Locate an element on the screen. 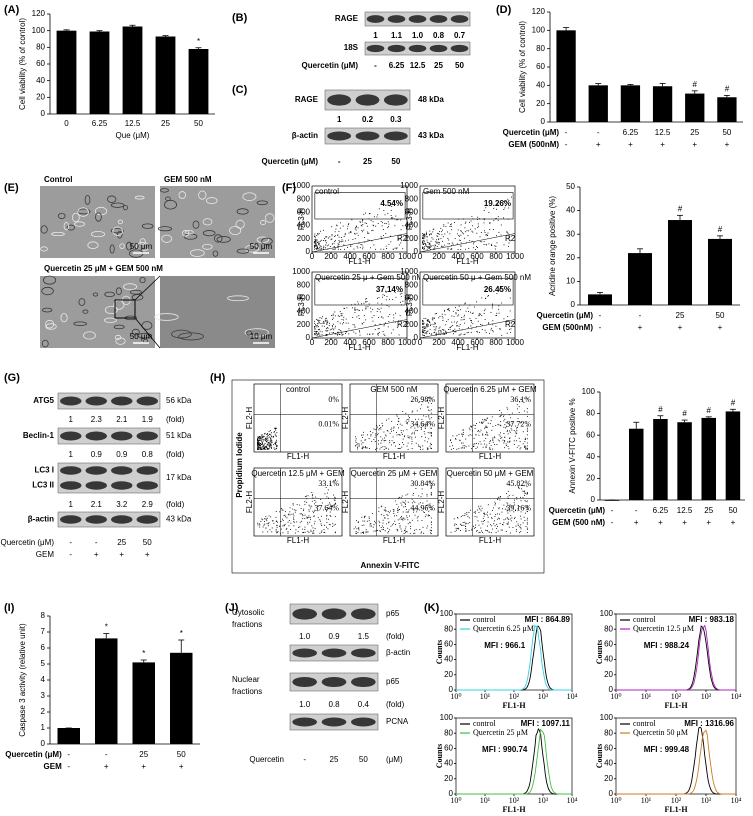 This screenshot has height=816, width=753. label: 1.9 is located at coordinates (148, 419).